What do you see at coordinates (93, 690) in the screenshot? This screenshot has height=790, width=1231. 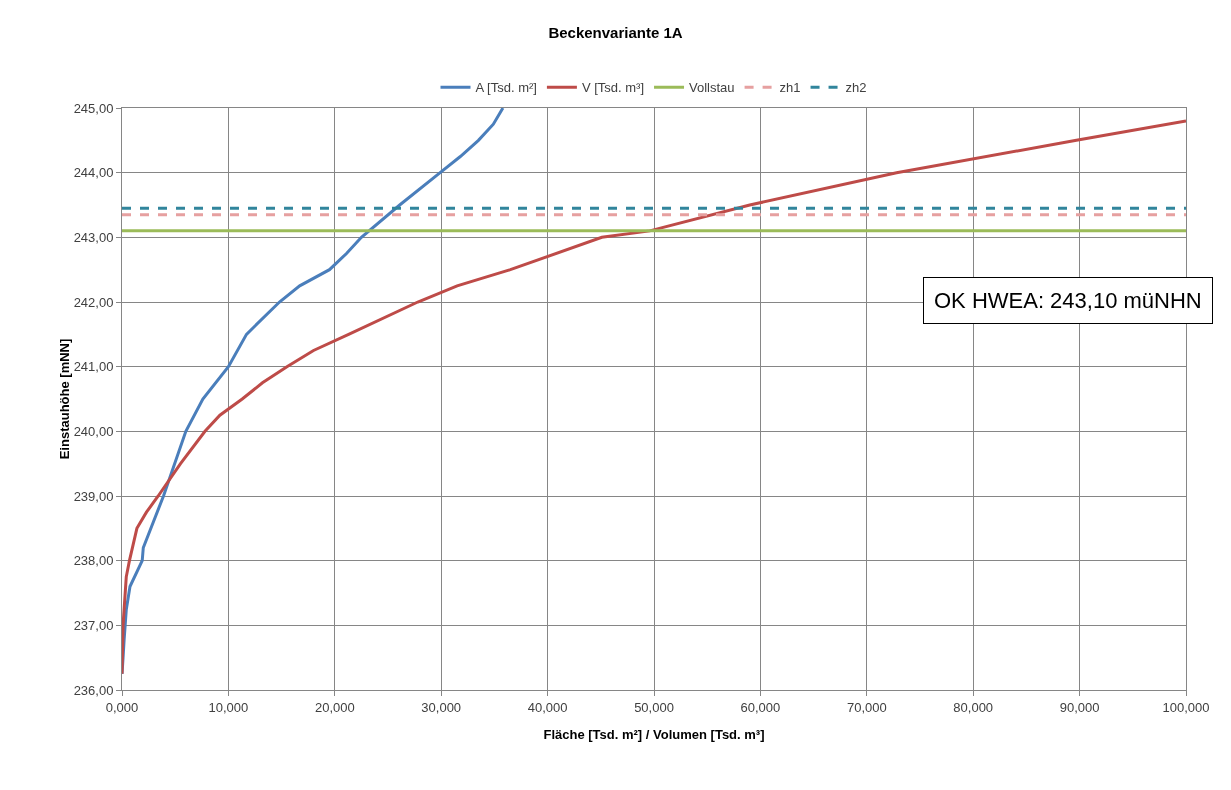 I see `y-tick-label: 236,00` at bounding box center [93, 690].